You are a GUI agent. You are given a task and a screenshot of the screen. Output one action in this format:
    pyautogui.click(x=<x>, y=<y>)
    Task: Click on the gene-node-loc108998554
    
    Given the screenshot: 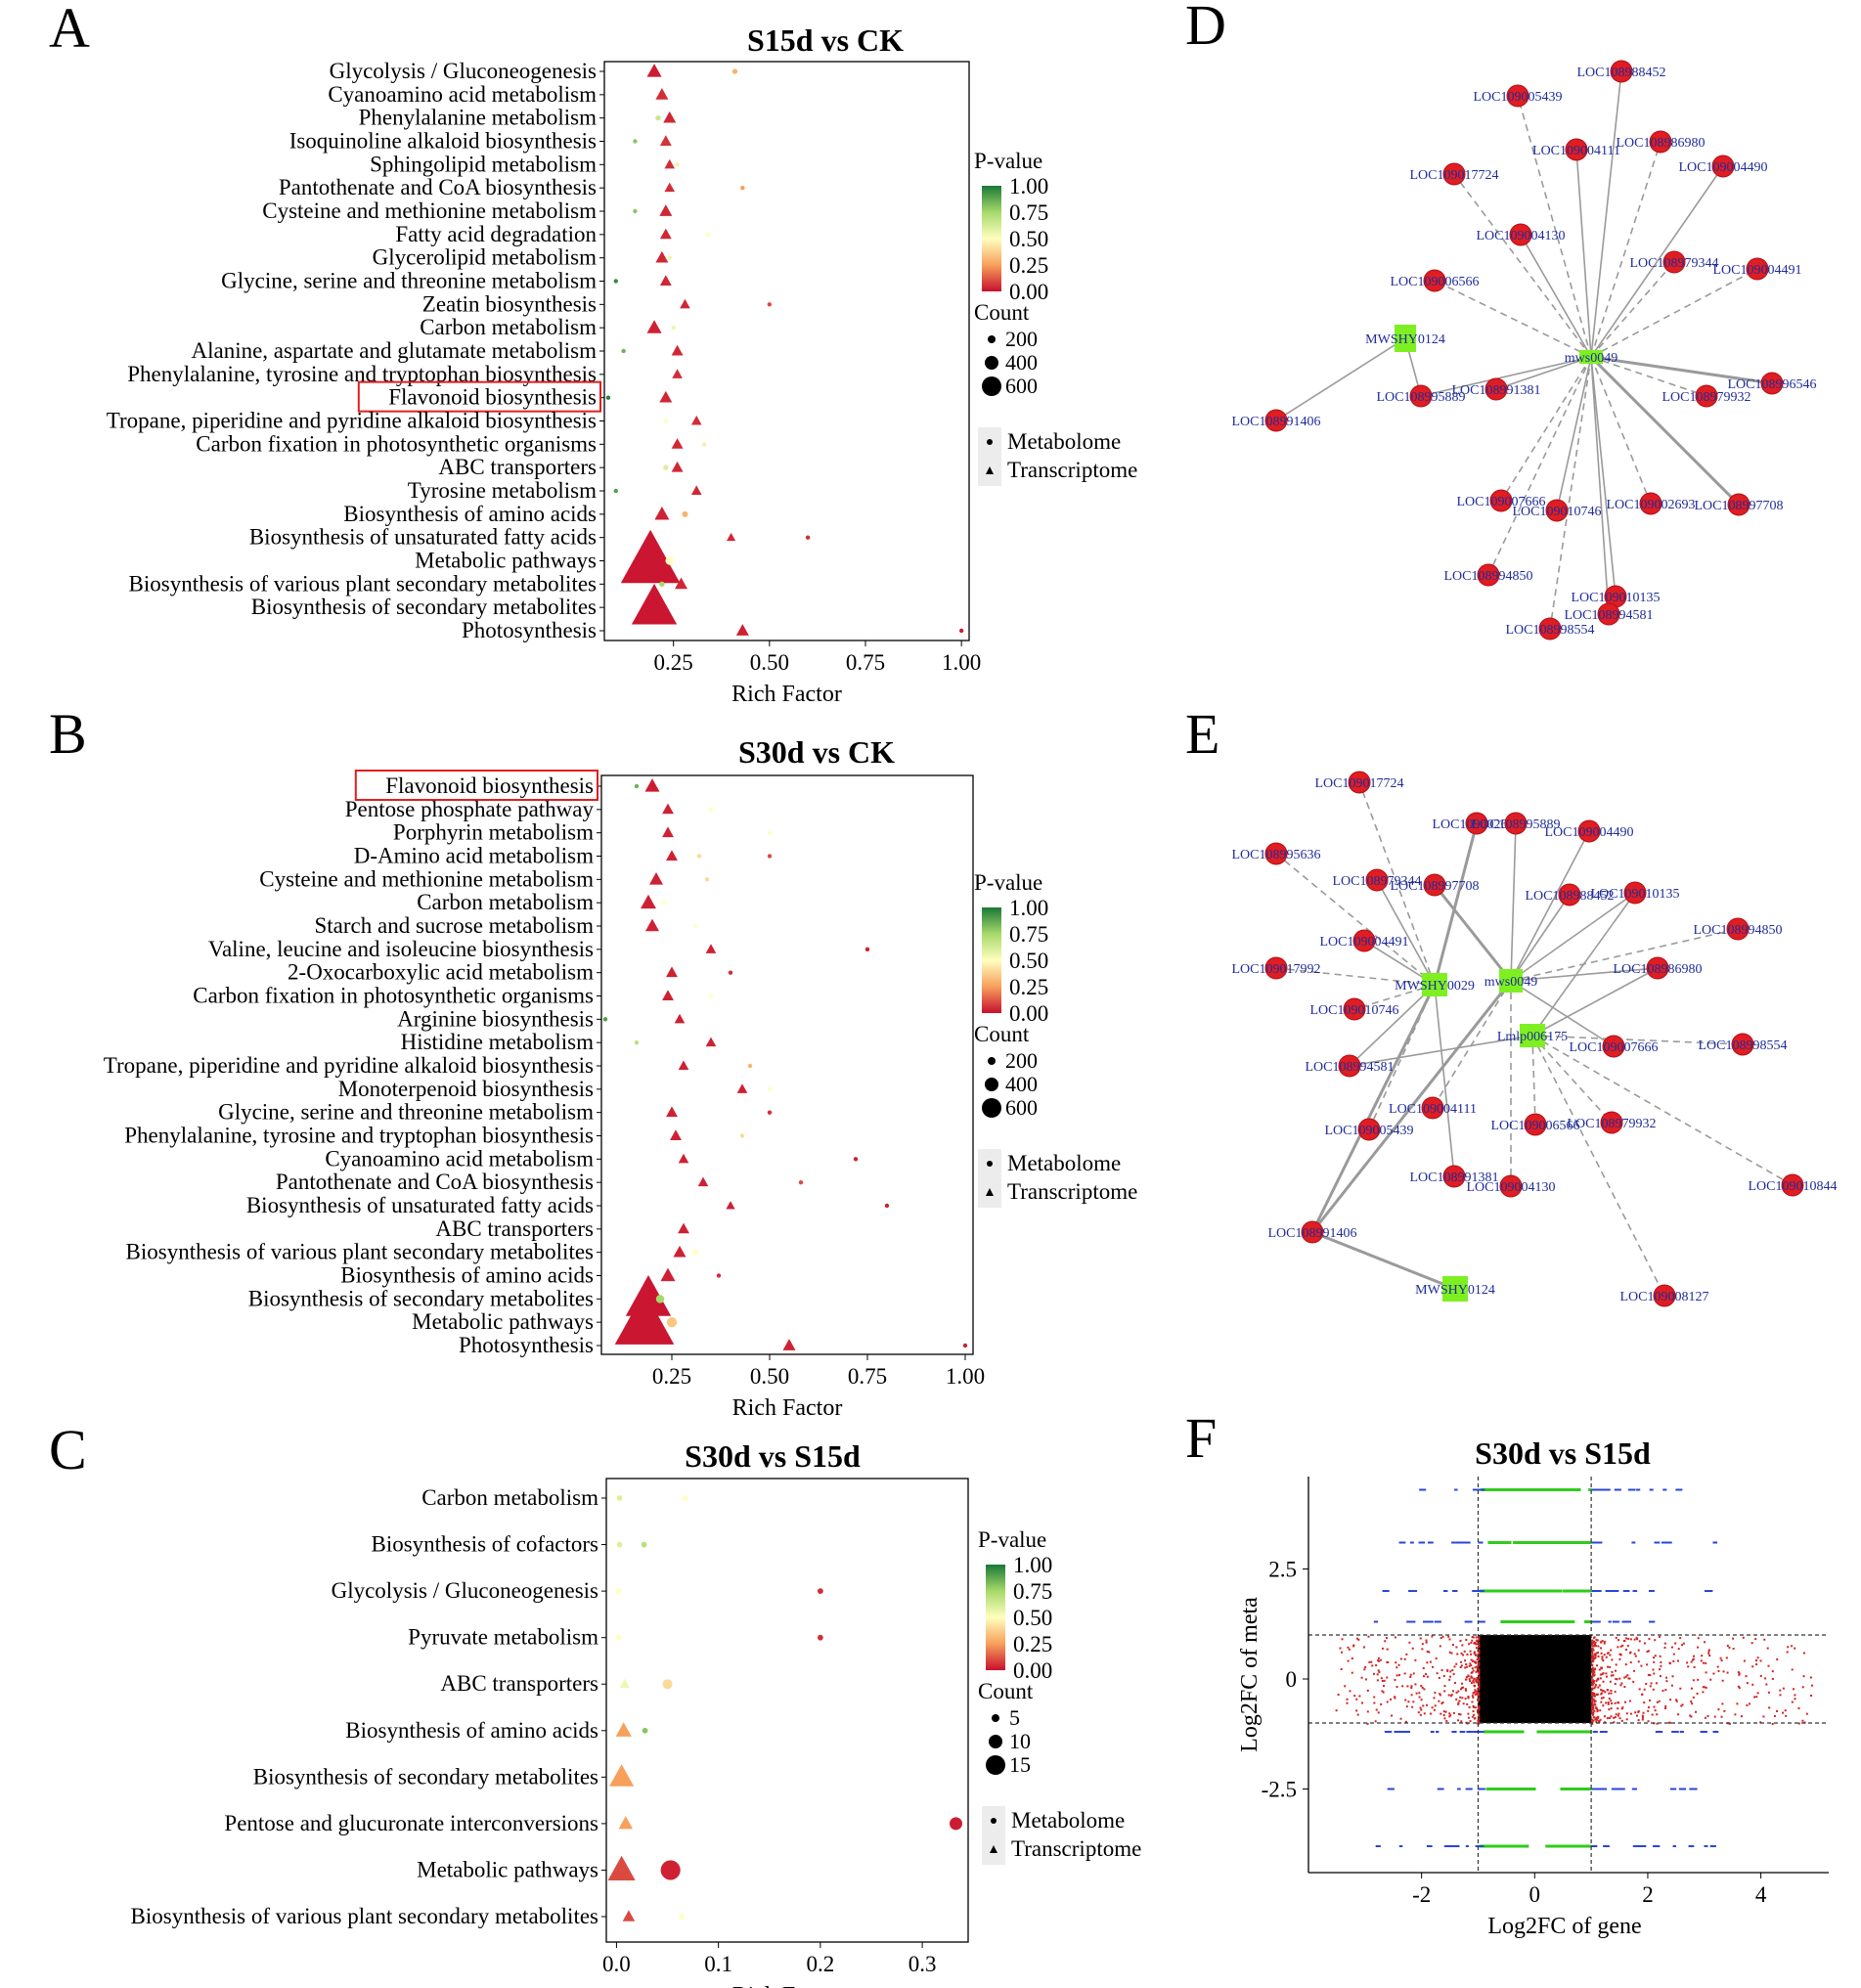 What is the action you would take?
    pyautogui.click(x=1743, y=1044)
    